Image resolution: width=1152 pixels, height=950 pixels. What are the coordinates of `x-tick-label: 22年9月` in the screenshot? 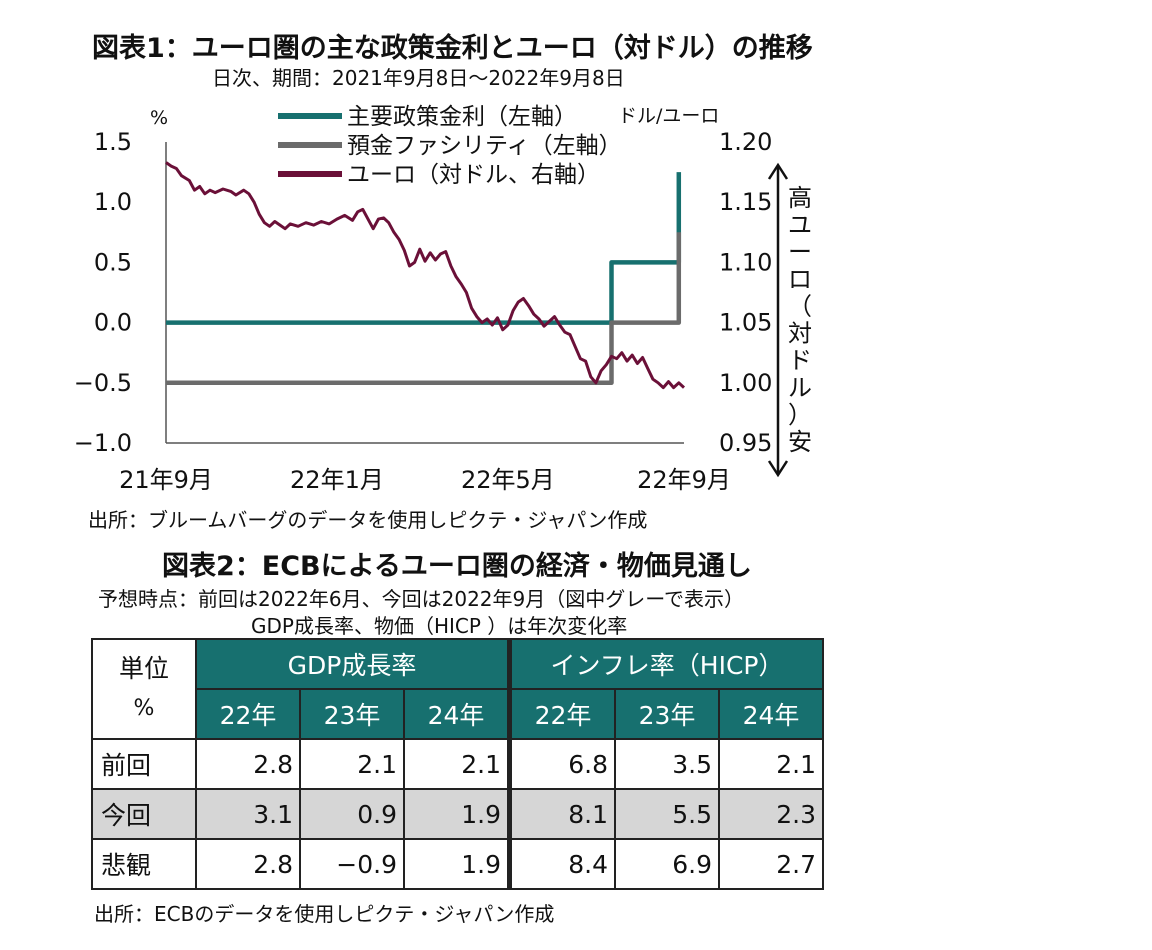 It's located at (684, 480).